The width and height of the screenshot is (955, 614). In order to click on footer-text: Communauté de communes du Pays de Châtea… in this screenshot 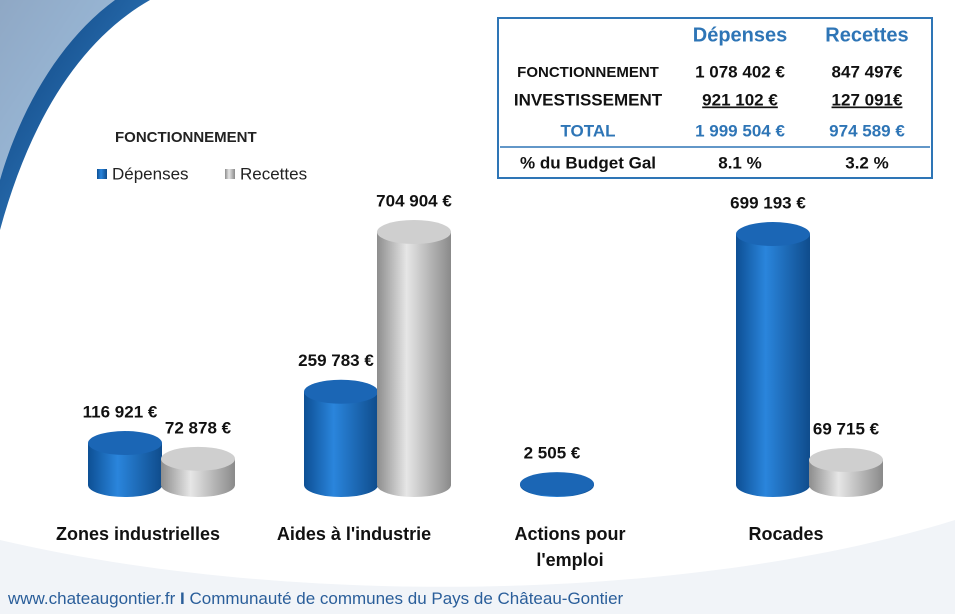, I will do `click(406, 598)`.